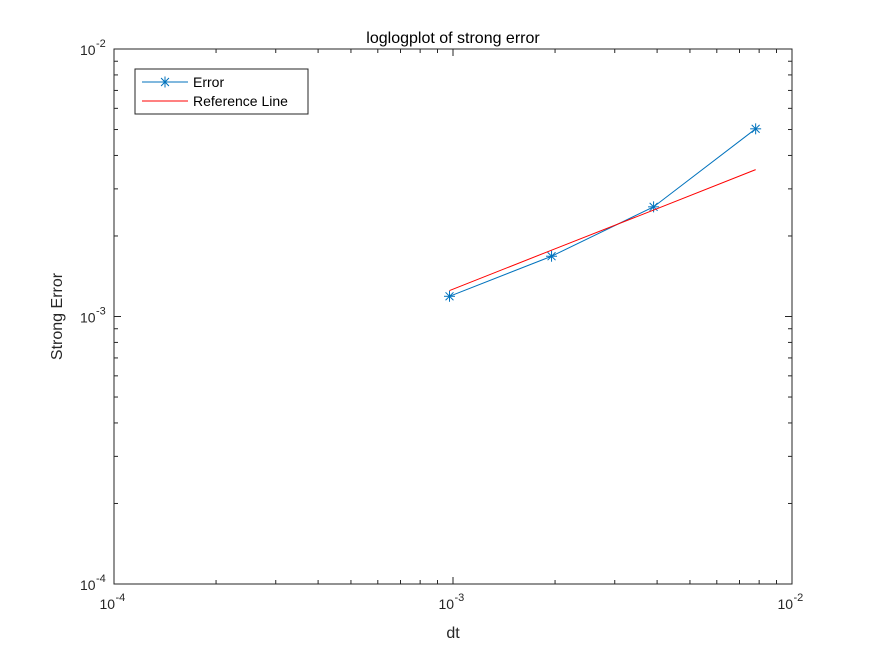  What do you see at coordinates (101, 312) in the screenshot?
I see `y-tick-label-exponent: -3` at bounding box center [101, 312].